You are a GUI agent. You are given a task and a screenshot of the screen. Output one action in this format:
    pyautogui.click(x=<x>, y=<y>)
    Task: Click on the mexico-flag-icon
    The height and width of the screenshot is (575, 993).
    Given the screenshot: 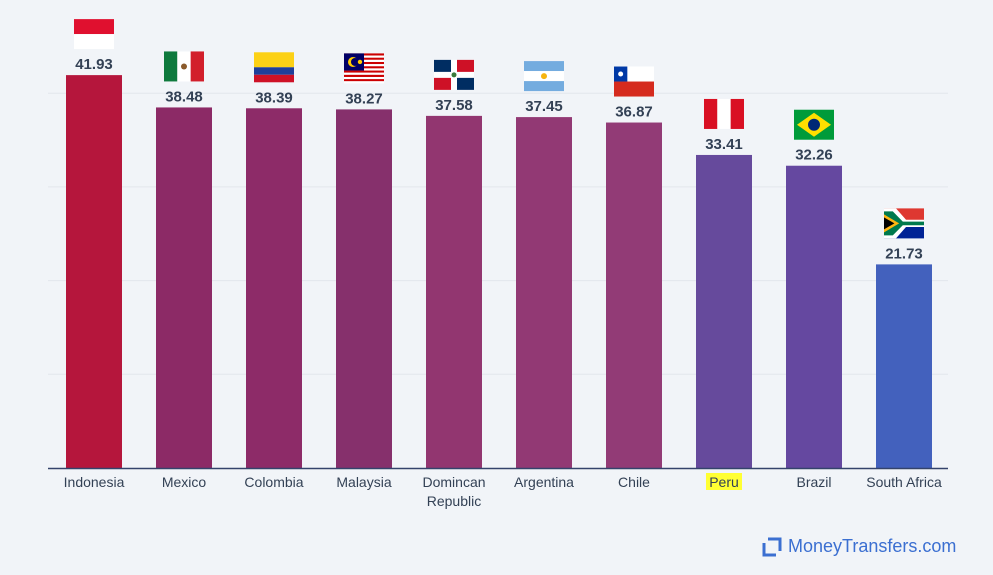 What is the action you would take?
    pyautogui.click(x=184, y=66)
    